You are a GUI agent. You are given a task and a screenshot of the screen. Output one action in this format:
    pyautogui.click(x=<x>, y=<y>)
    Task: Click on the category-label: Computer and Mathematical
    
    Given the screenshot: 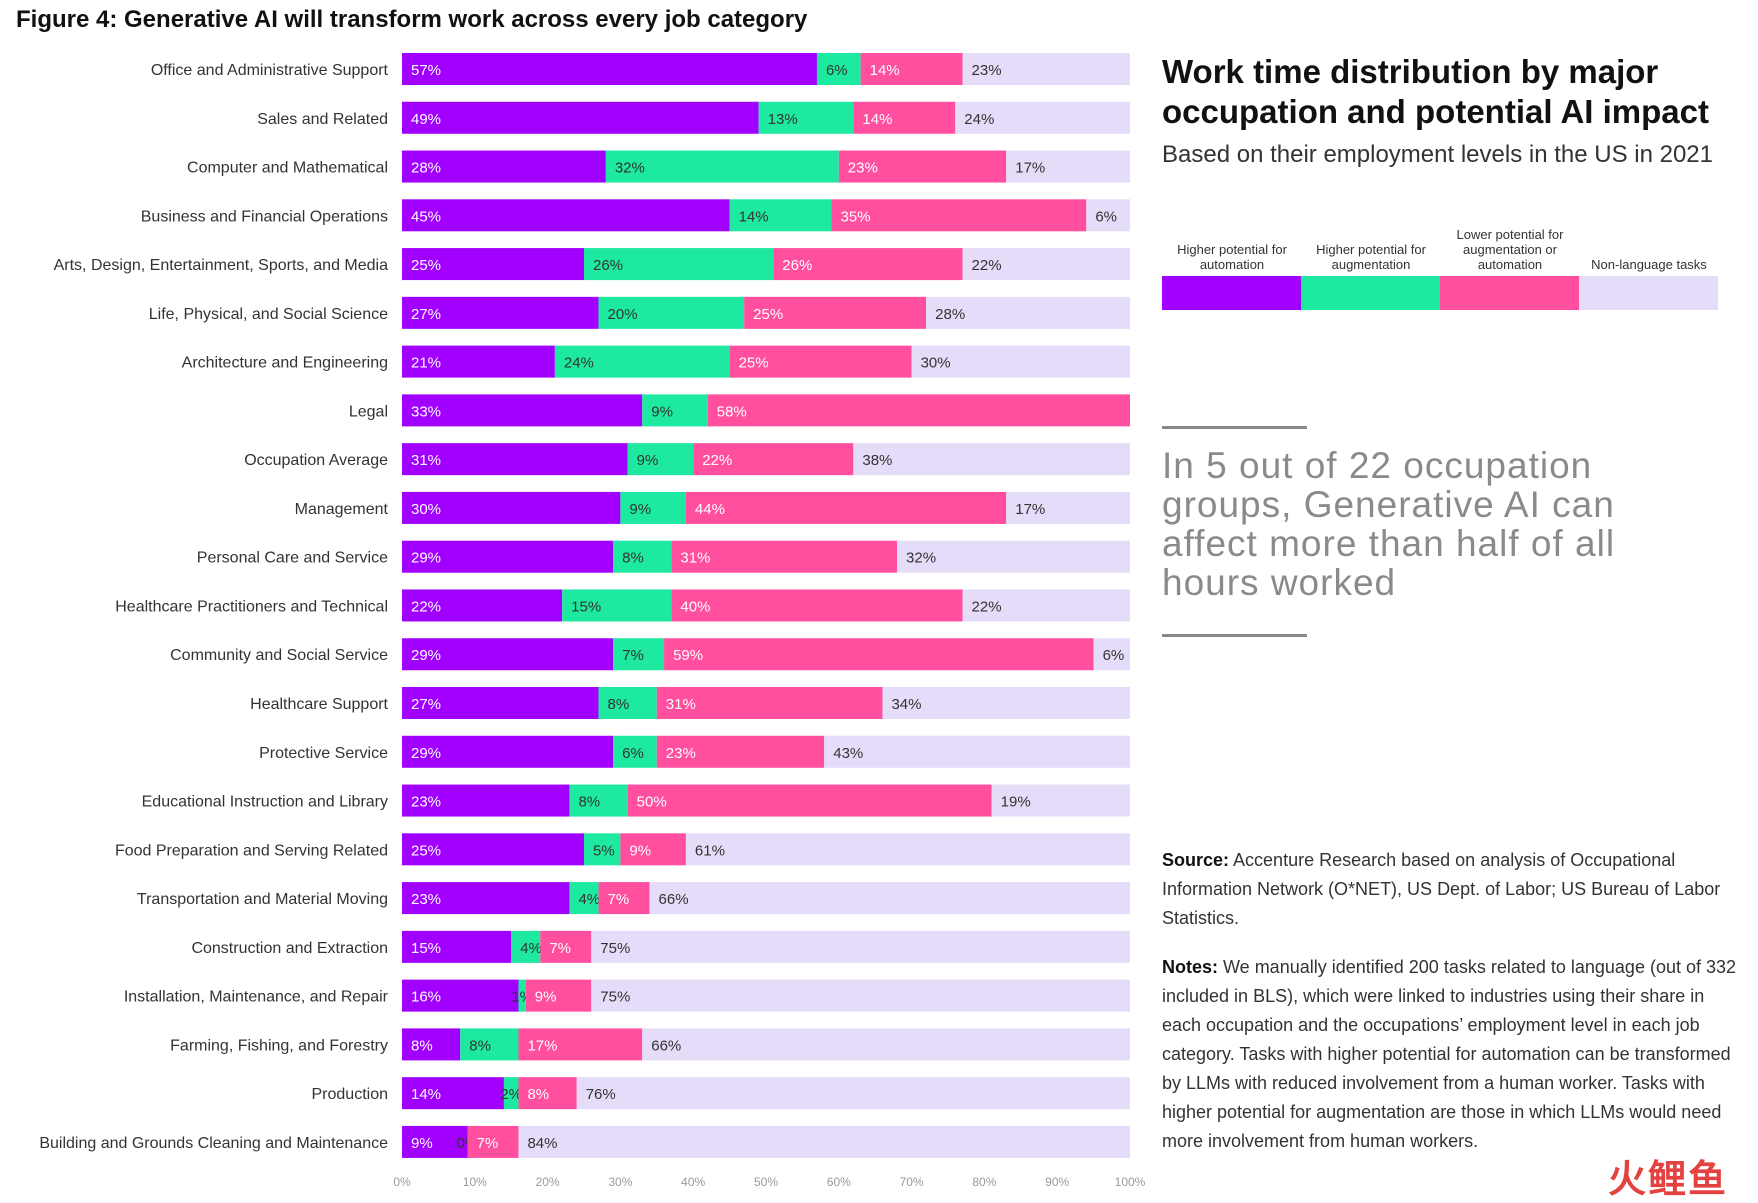 What is the action you would take?
    pyautogui.click(x=287, y=168)
    